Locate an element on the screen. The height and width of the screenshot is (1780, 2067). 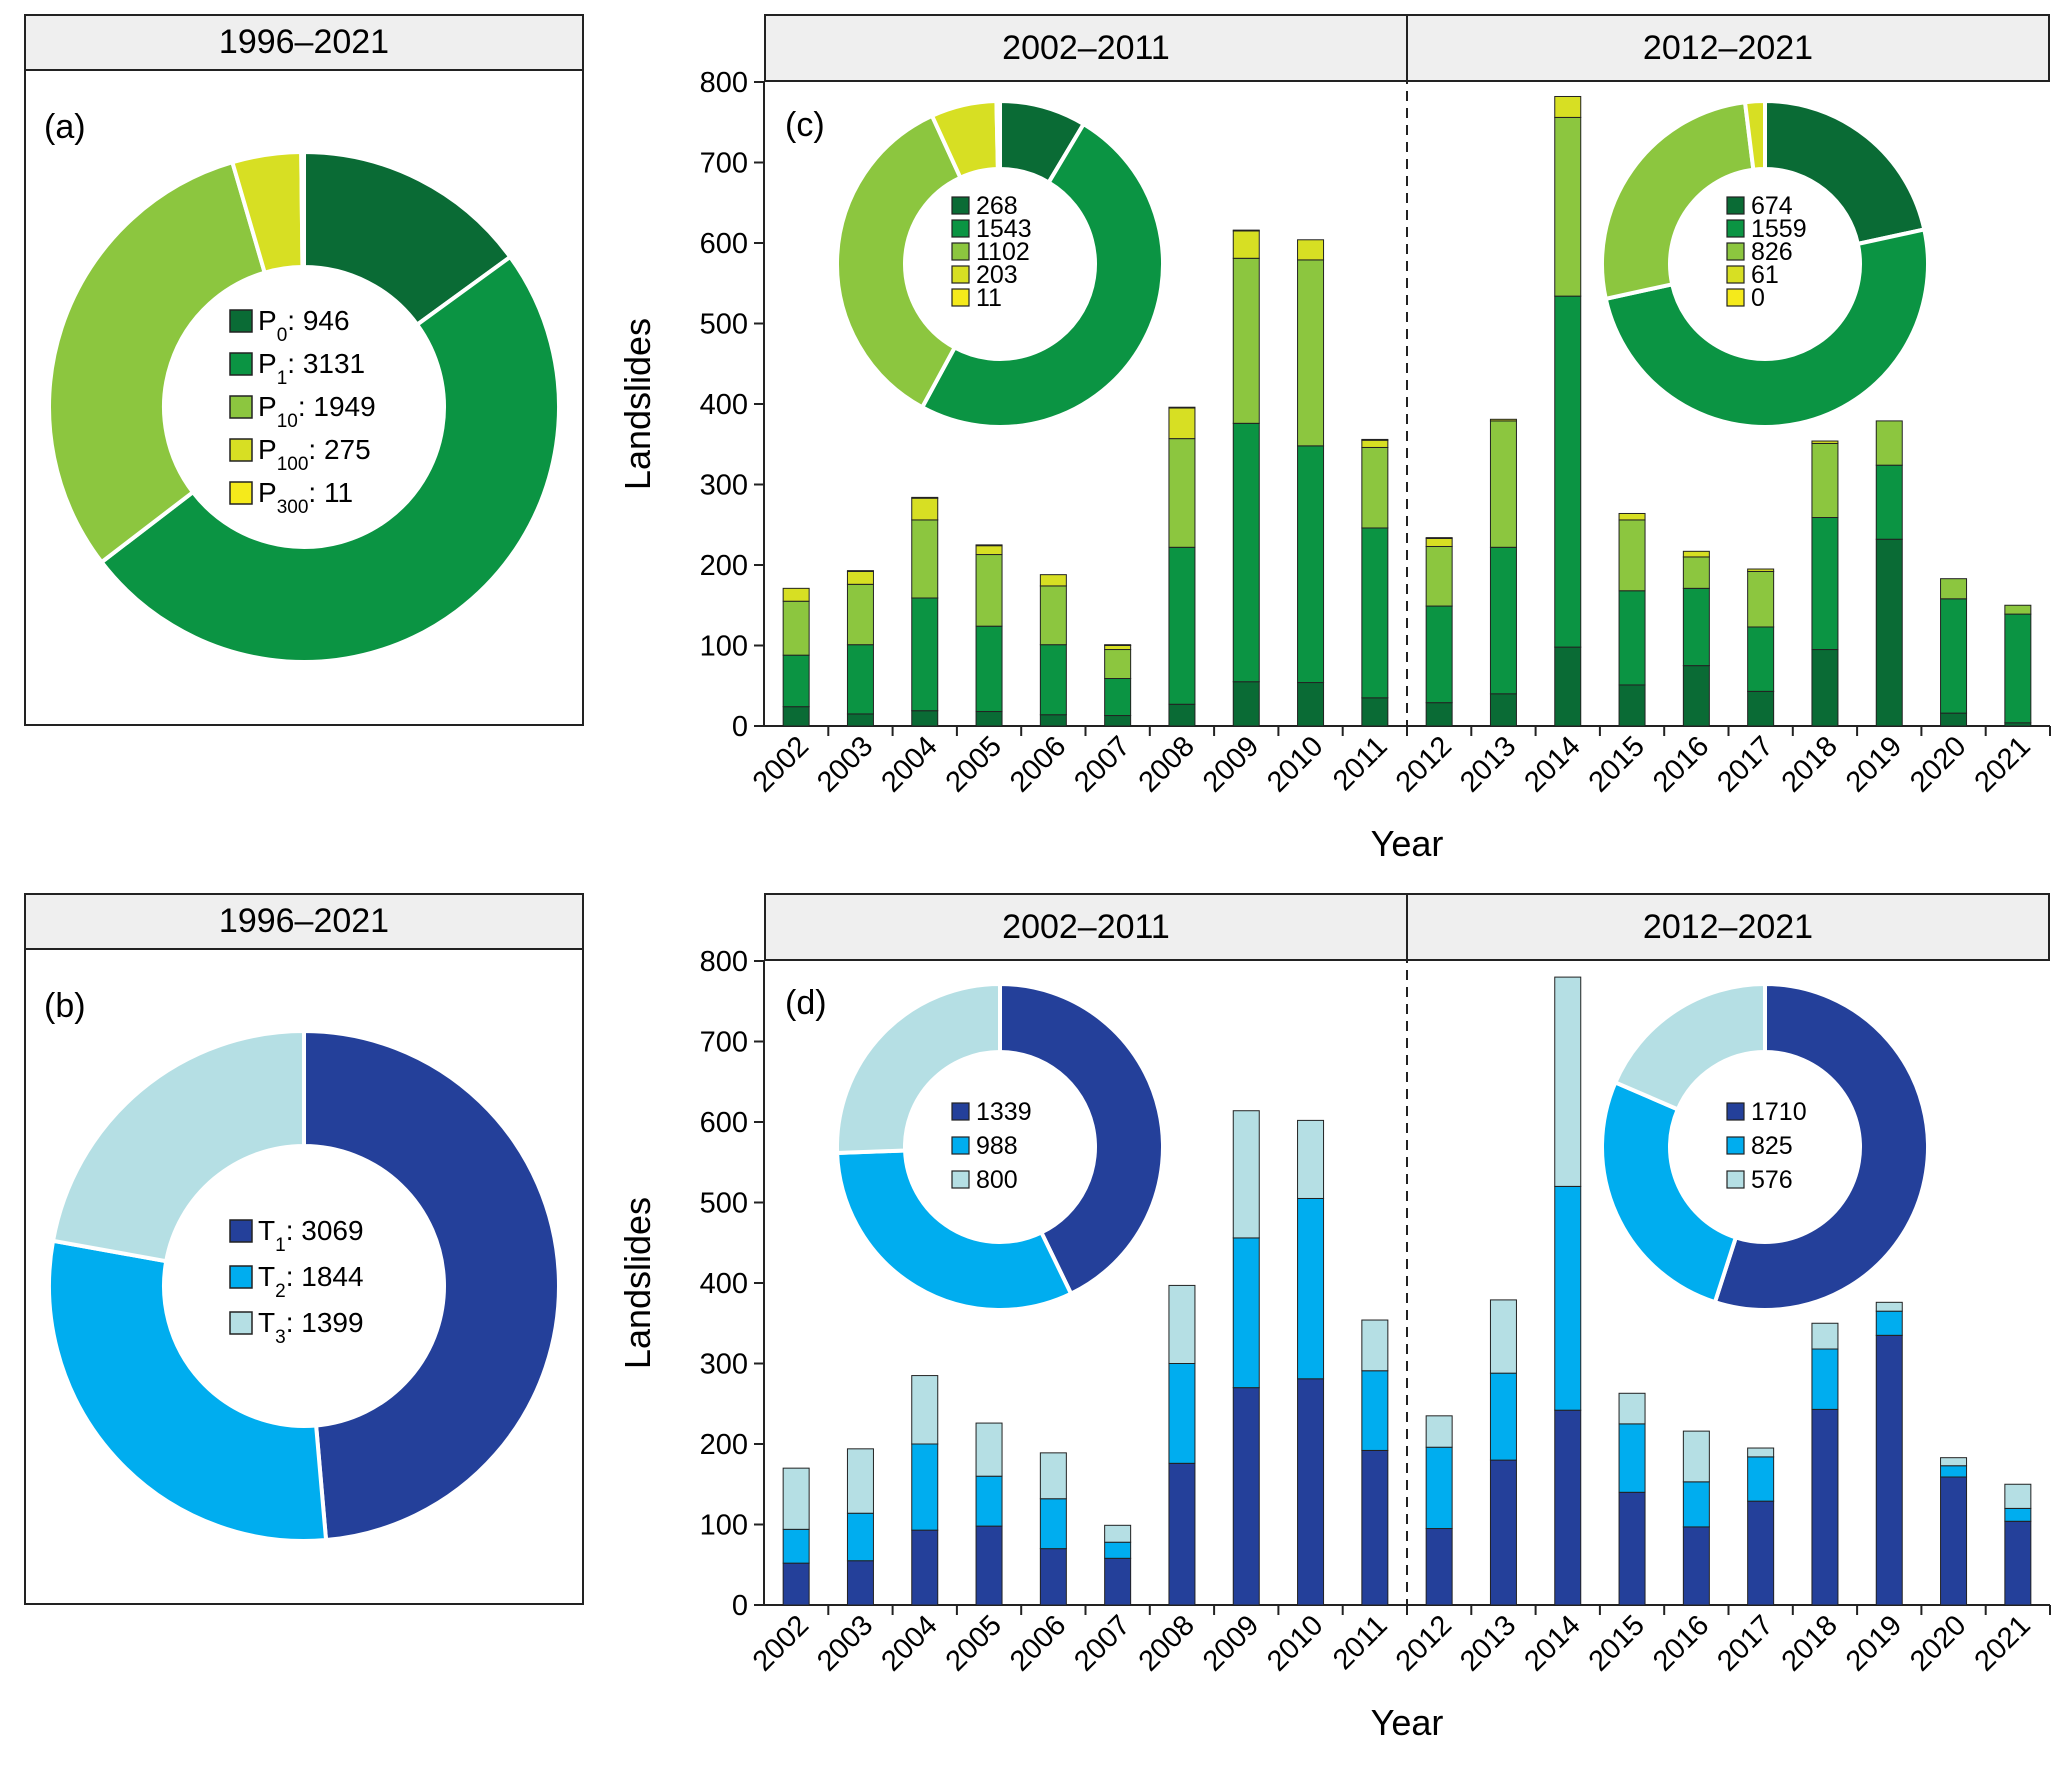
barchart-c-ytick-label: 800 is located at coordinates (724, 83).